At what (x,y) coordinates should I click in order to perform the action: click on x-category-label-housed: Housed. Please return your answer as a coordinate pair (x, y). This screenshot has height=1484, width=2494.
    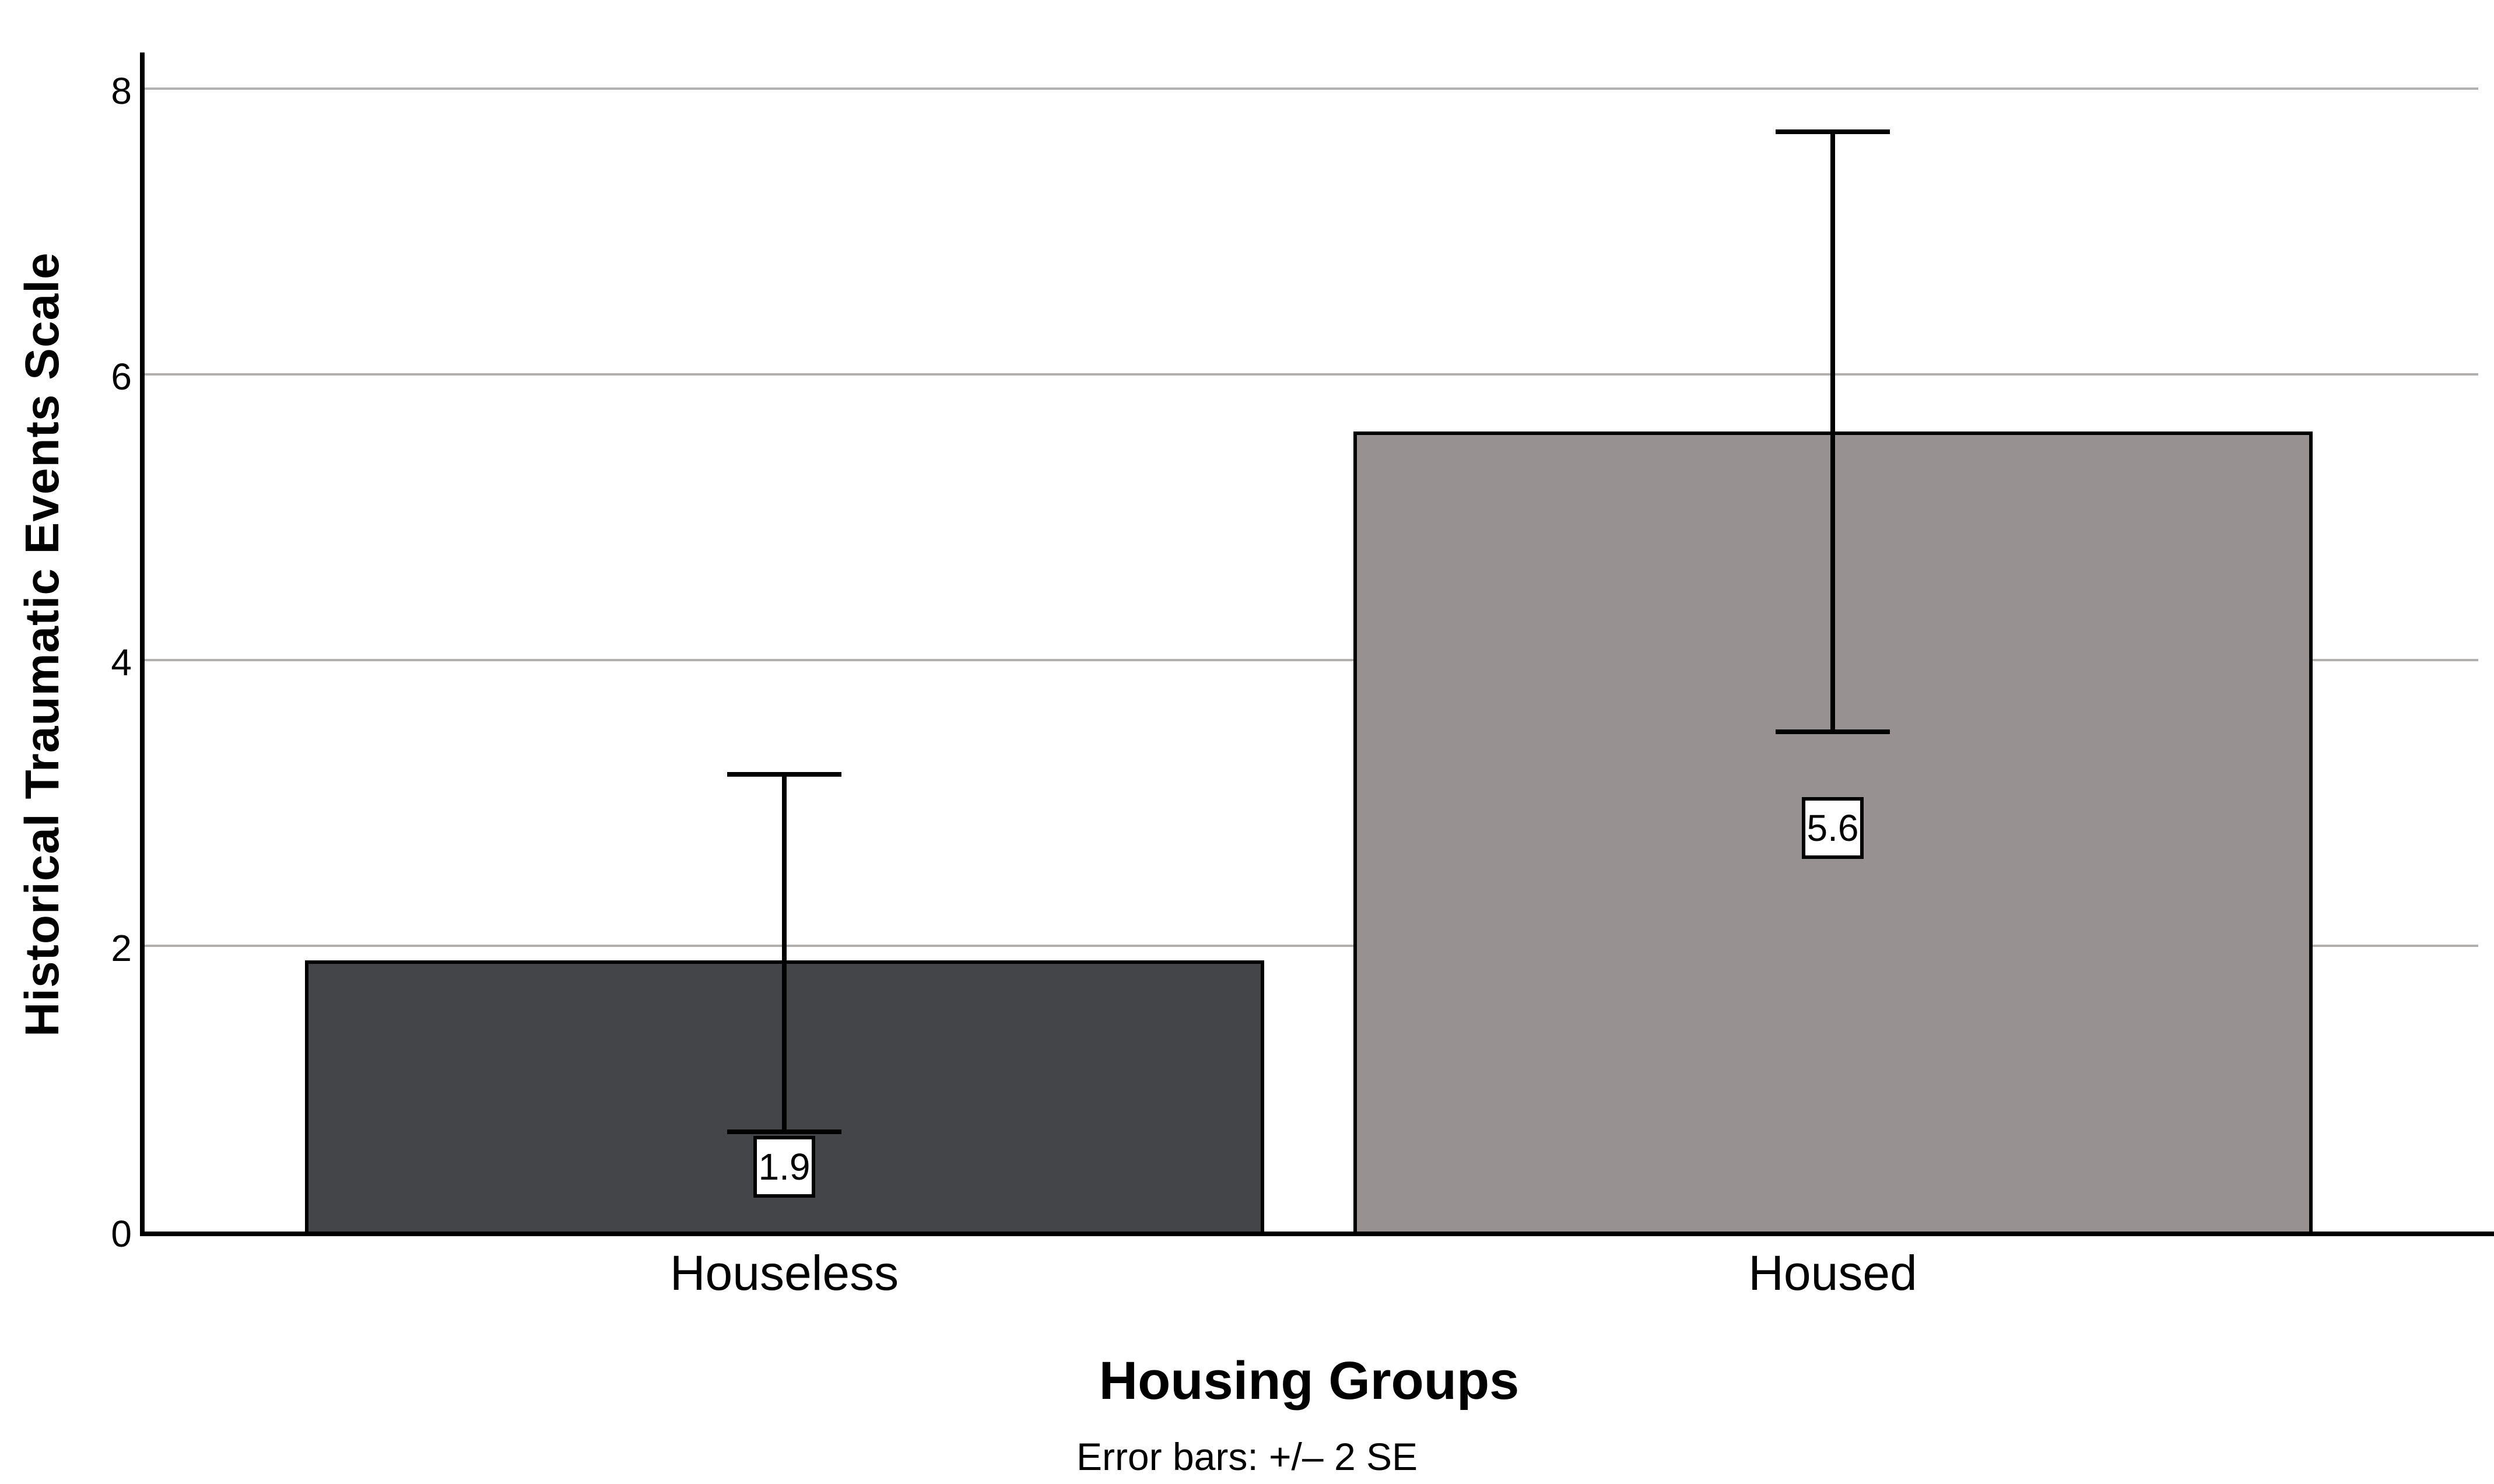
    Looking at the image, I should click on (1833, 1273).